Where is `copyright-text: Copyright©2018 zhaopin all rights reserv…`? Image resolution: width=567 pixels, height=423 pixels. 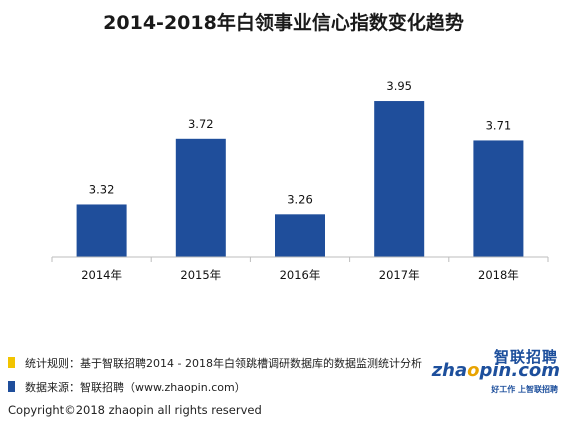 copyright-text: Copyright©2018 zhaopin all rights reserv… is located at coordinates (135, 410).